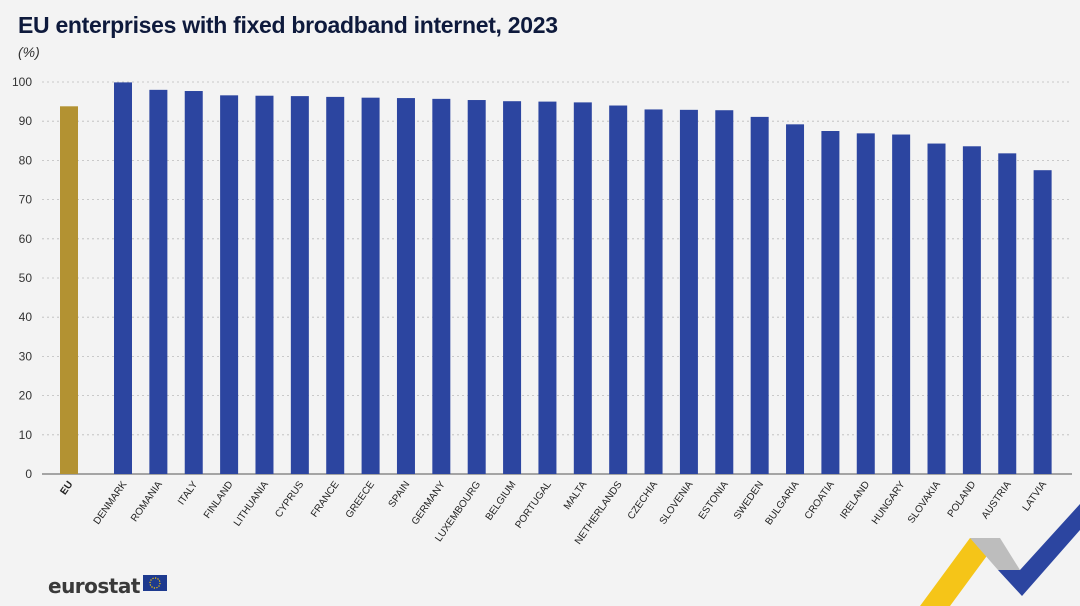 This screenshot has height=606, width=1080. Describe the element at coordinates (289, 499) in the screenshot. I see `x-tick-label: CYPRUS` at that location.